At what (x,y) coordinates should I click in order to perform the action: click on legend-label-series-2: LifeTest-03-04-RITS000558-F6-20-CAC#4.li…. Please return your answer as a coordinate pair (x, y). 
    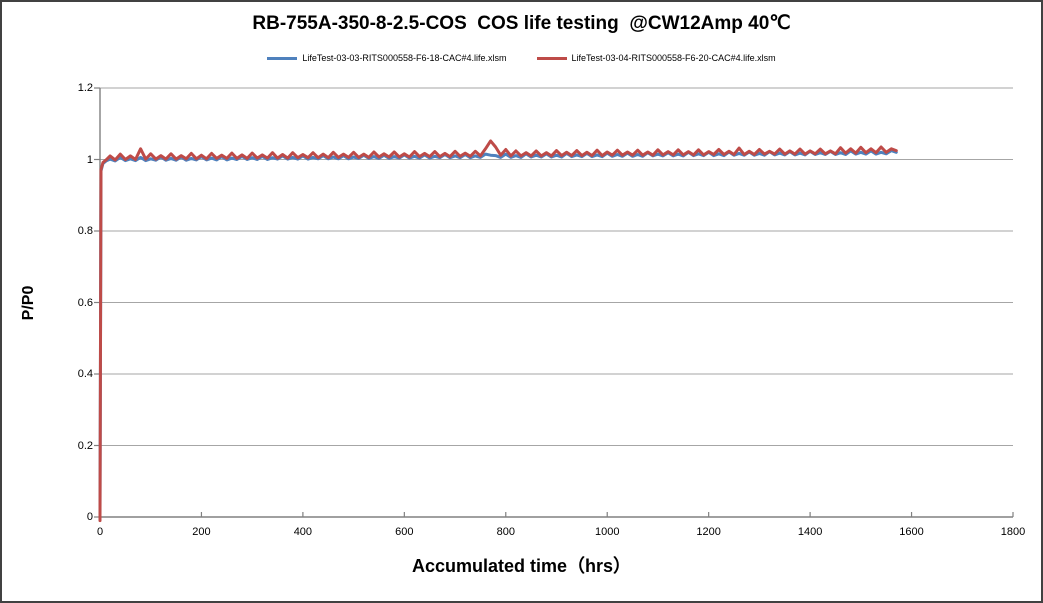
    Looking at the image, I should click on (673, 58).